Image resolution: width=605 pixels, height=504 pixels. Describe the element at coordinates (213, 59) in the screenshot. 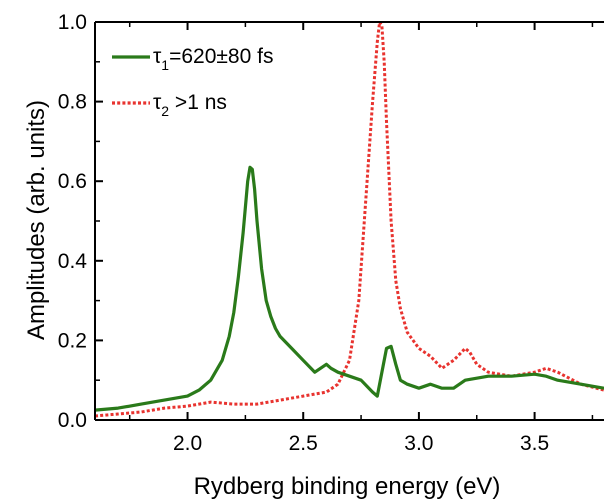

I see `legend-entry-1: τ1=620±80 fs` at that location.